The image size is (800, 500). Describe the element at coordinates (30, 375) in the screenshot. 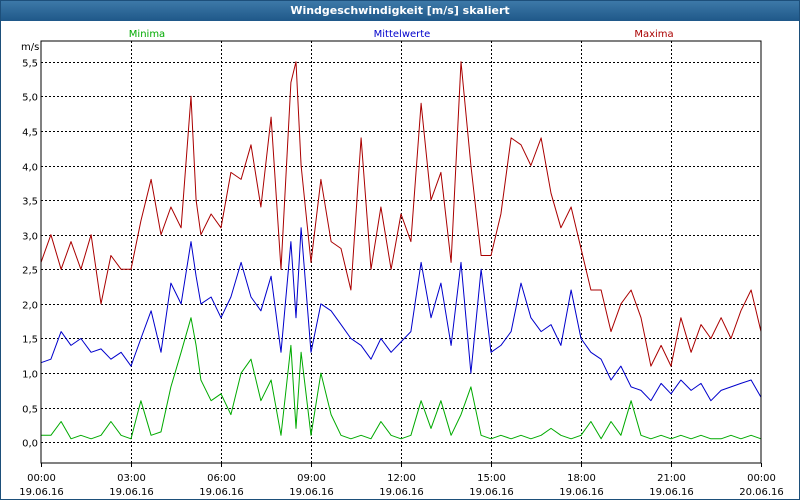

I see `y-tick-label: 1,0` at that location.